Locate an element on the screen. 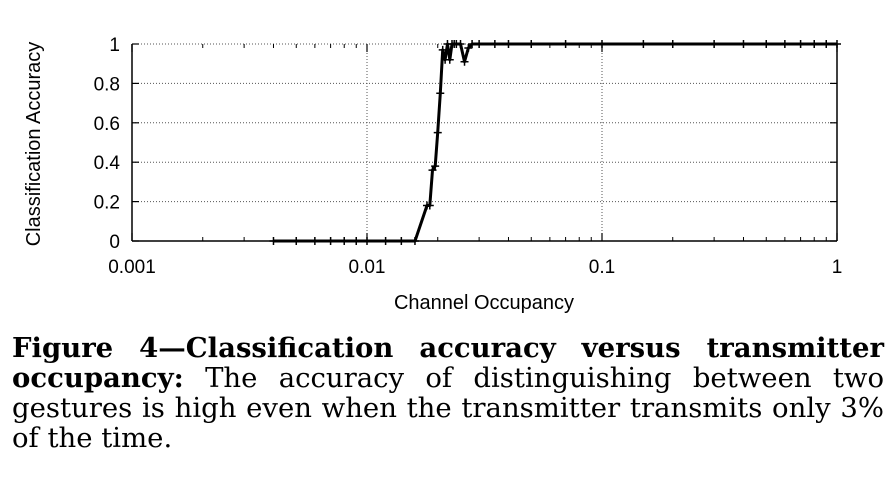  x-tick-label: 0.01 is located at coordinates (367, 267).